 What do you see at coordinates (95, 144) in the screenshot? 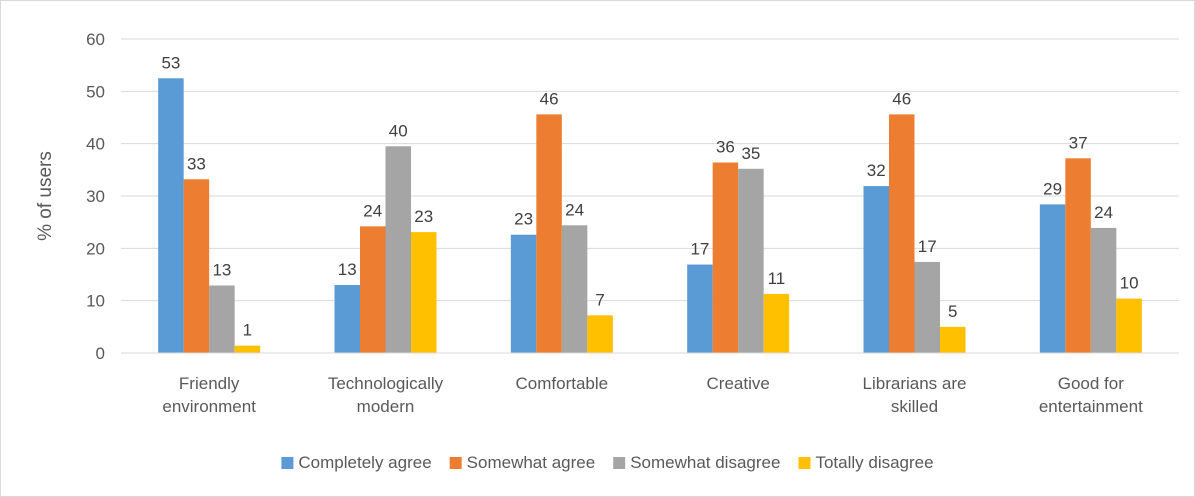
I see `y-tick-label: 40` at bounding box center [95, 144].